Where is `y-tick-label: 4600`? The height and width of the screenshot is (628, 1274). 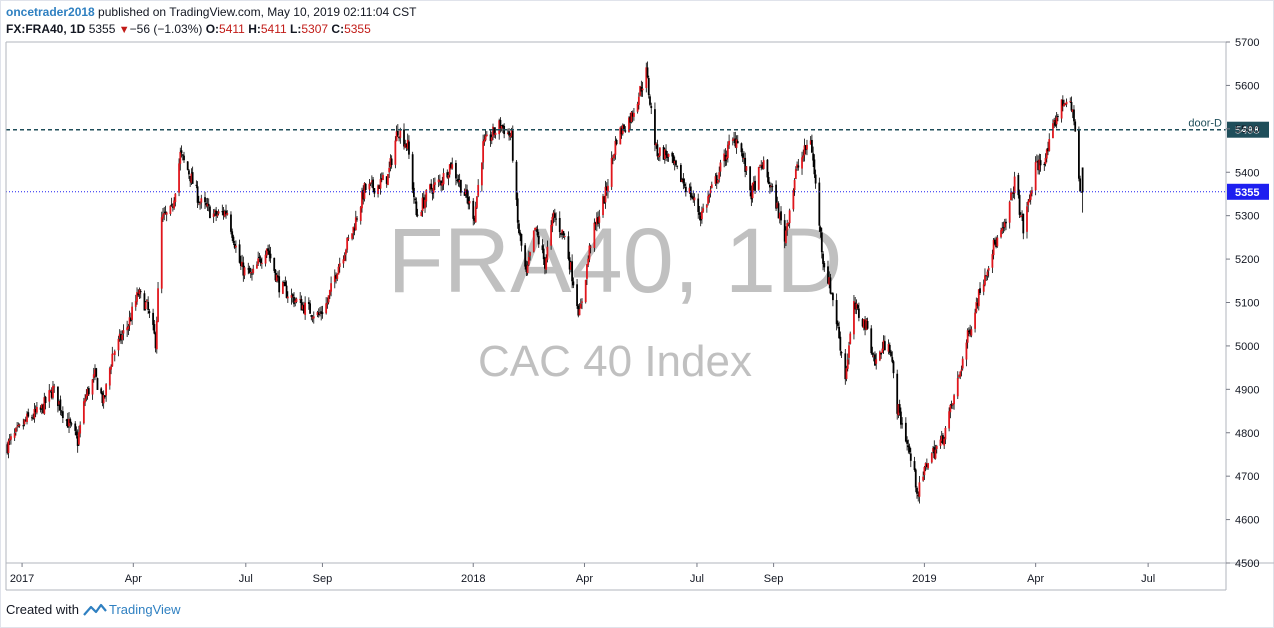 y-tick-label: 4600 is located at coordinates (1247, 521).